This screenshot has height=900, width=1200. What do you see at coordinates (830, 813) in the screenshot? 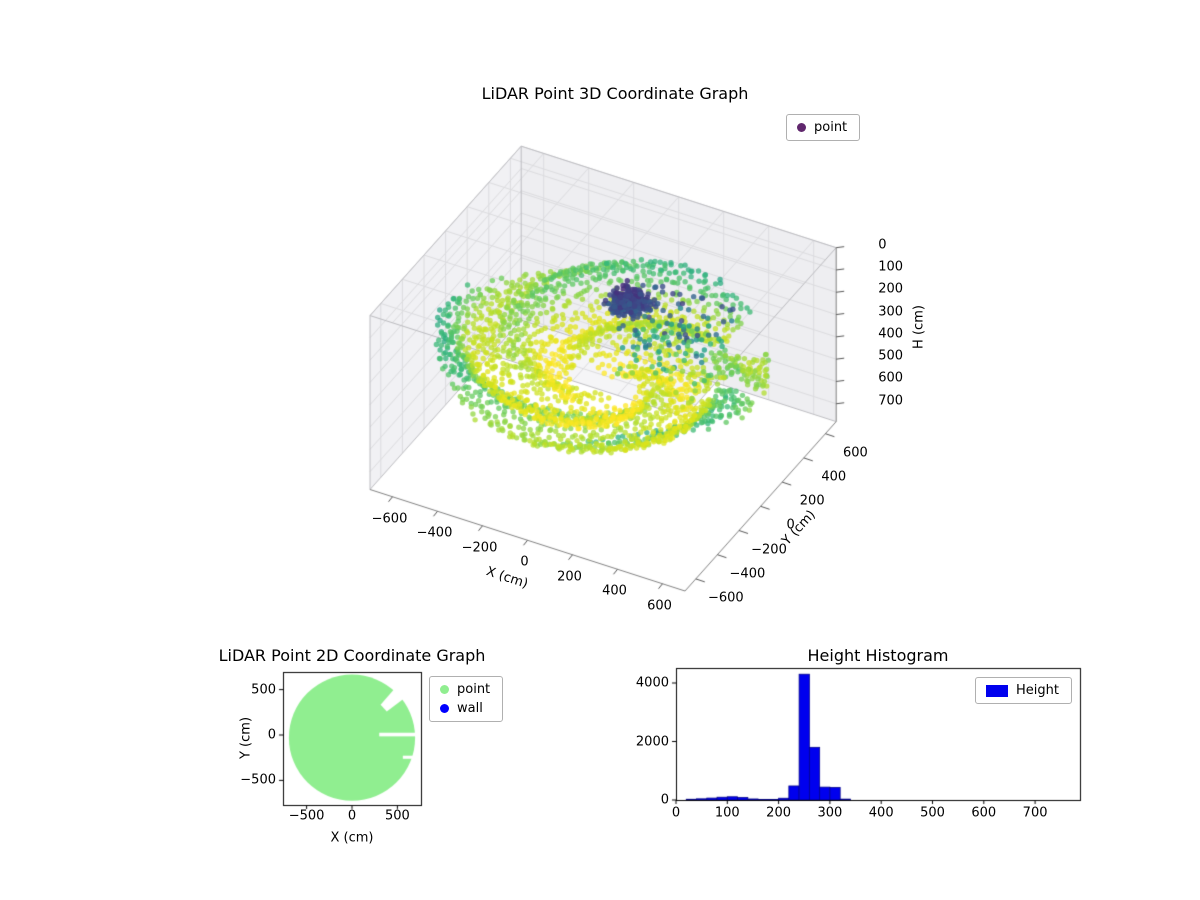
I see `hist-x-tick-label: 300` at bounding box center [830, 813].